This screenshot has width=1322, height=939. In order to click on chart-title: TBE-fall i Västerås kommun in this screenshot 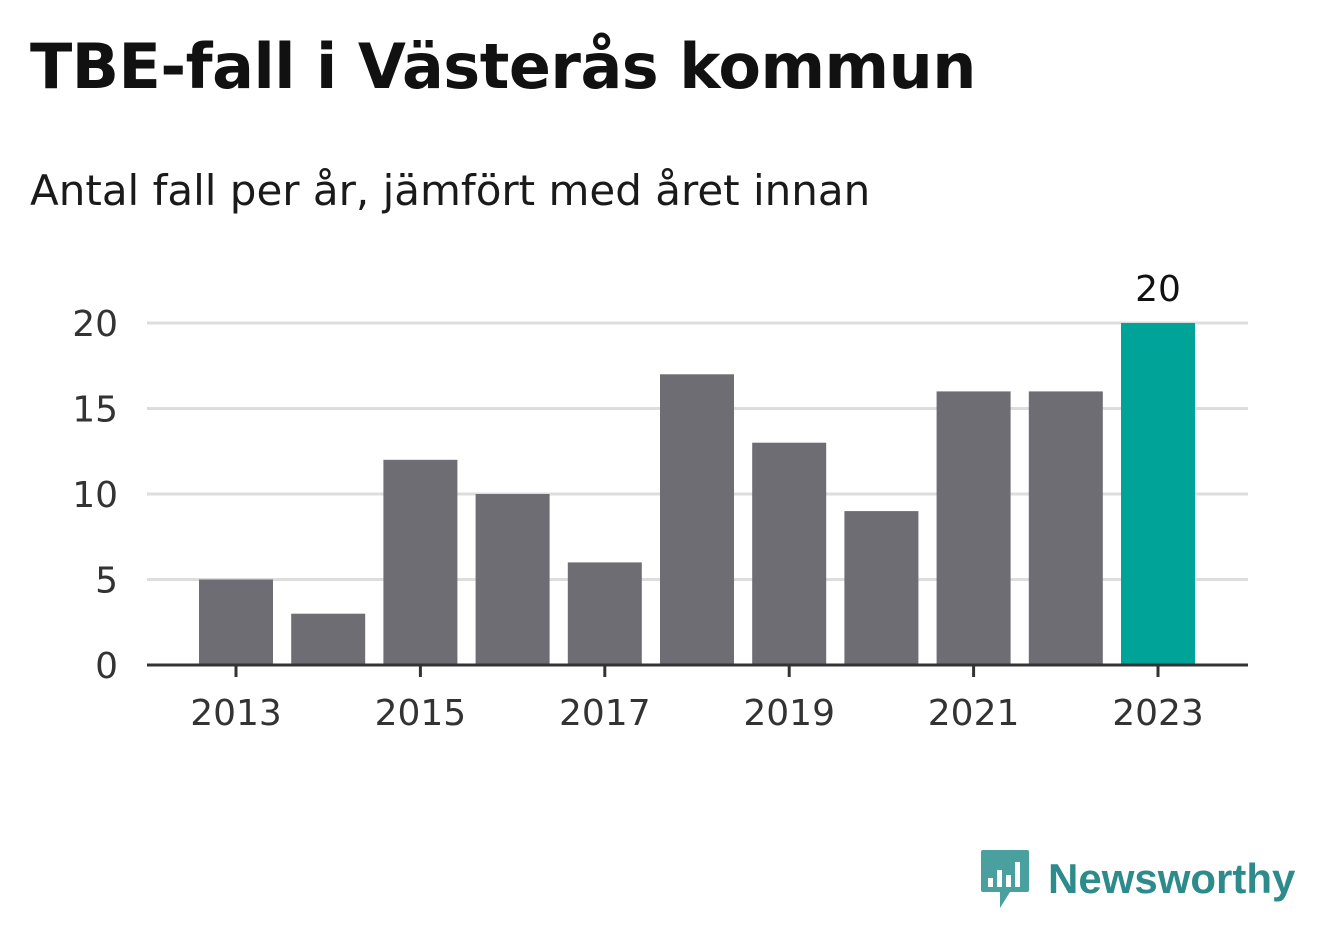, I will do `click(503, 66)`.